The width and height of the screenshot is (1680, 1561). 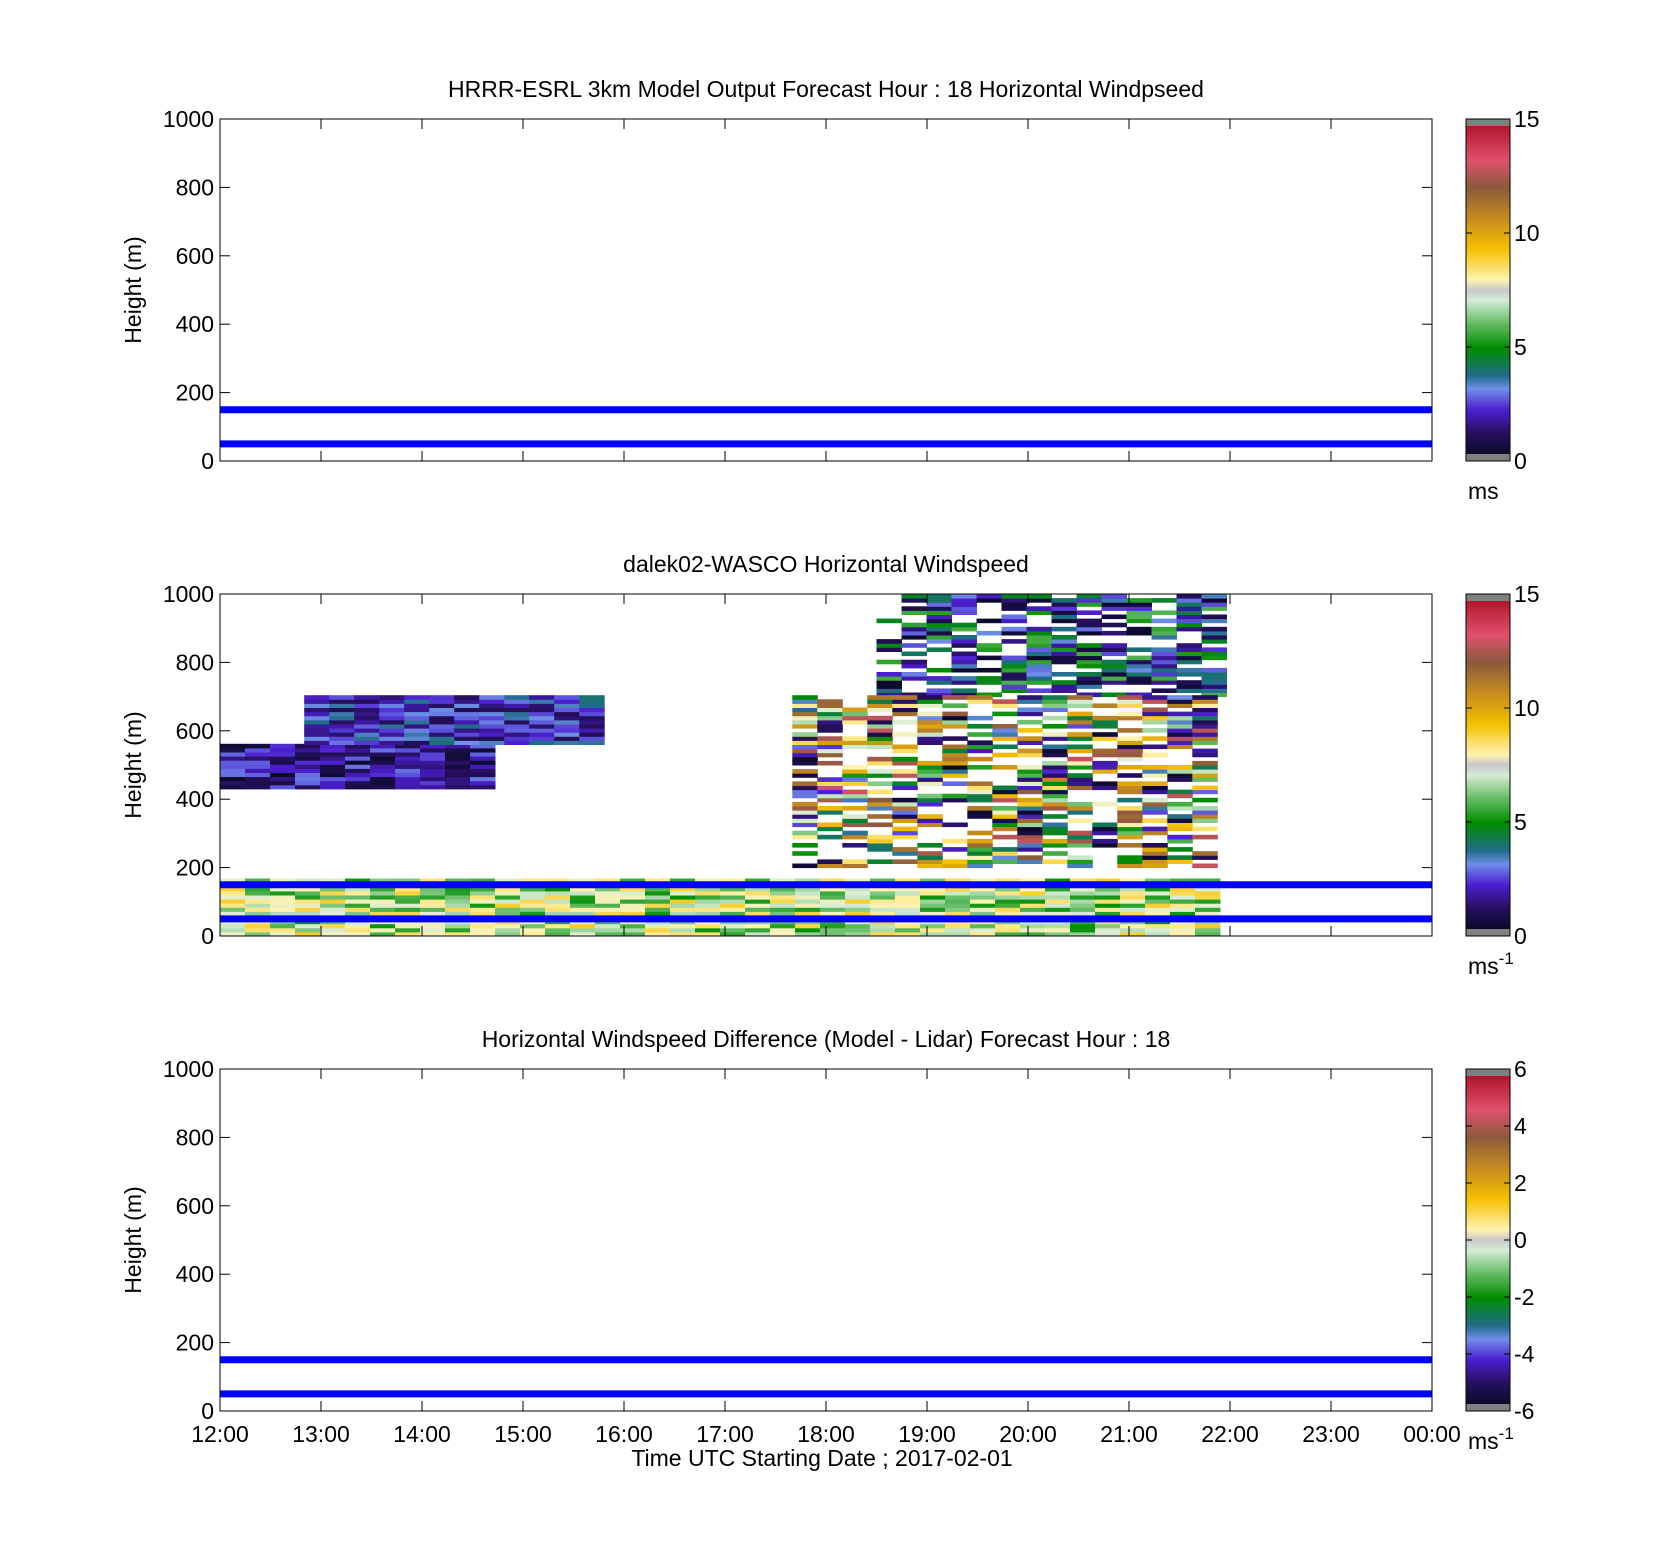 I want to click on colorbar: 0 5 10 15 ms, so click(x=1502, y=305).